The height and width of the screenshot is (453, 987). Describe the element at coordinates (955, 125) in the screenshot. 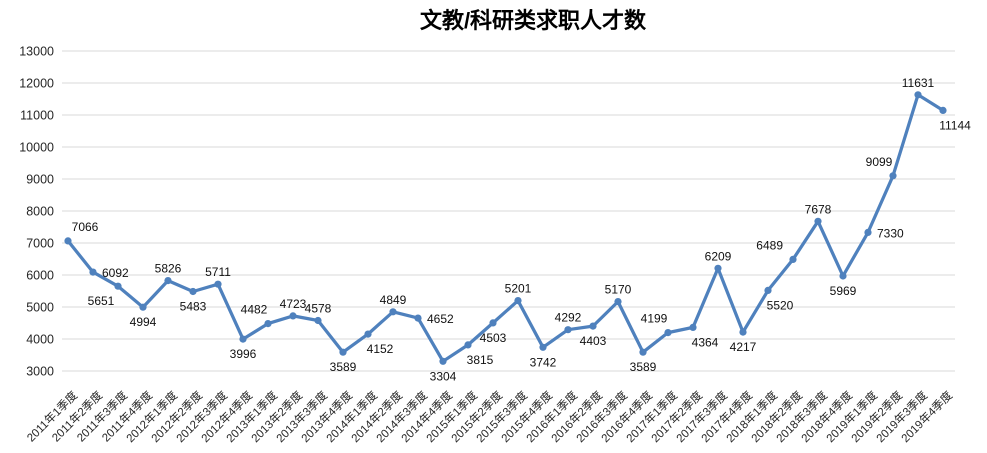

I see `data-label: 11144` at that location.